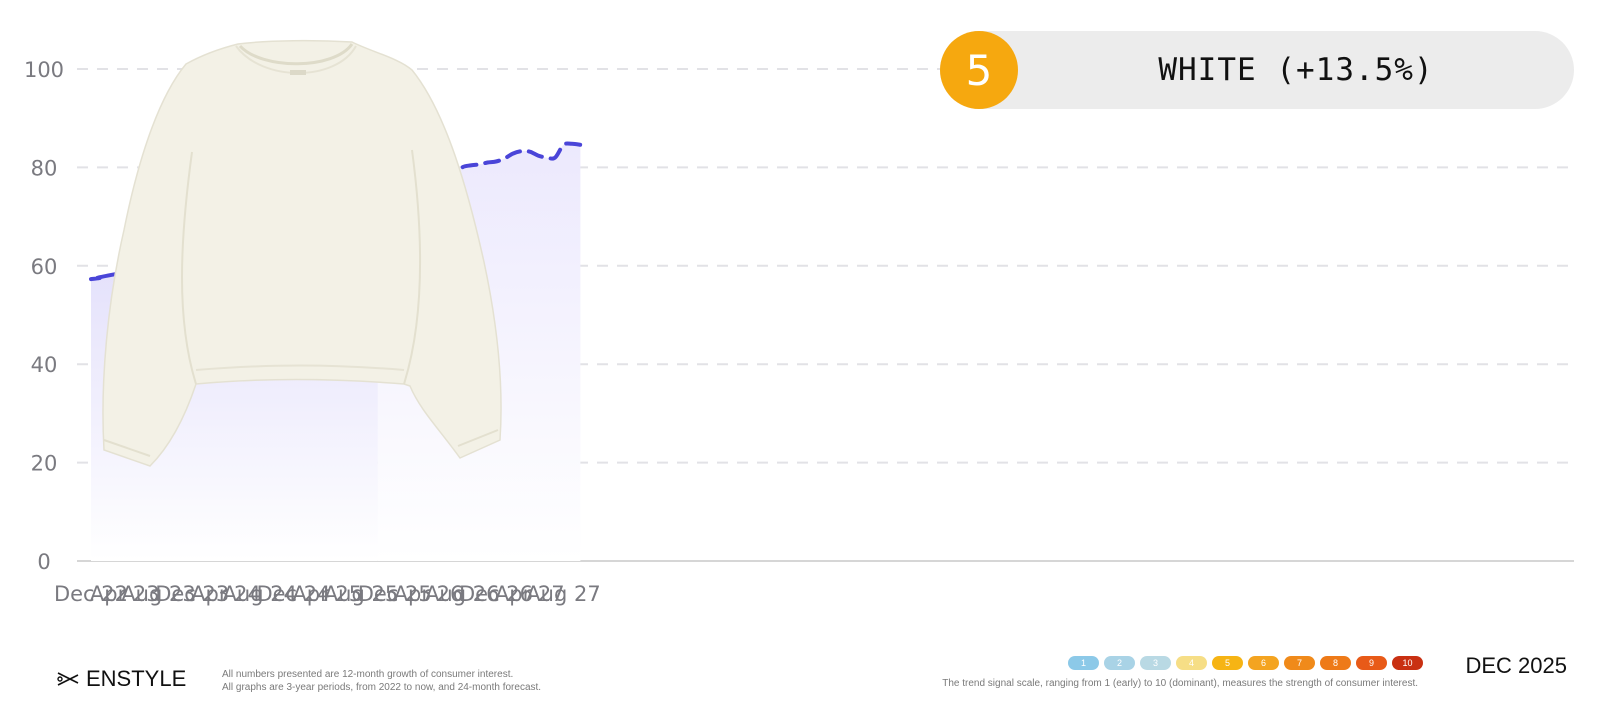 This screenshot has width=1600, height=726. I want to click on trend-badge: 5 WHITE (+13.5%), so click(1257, 70).